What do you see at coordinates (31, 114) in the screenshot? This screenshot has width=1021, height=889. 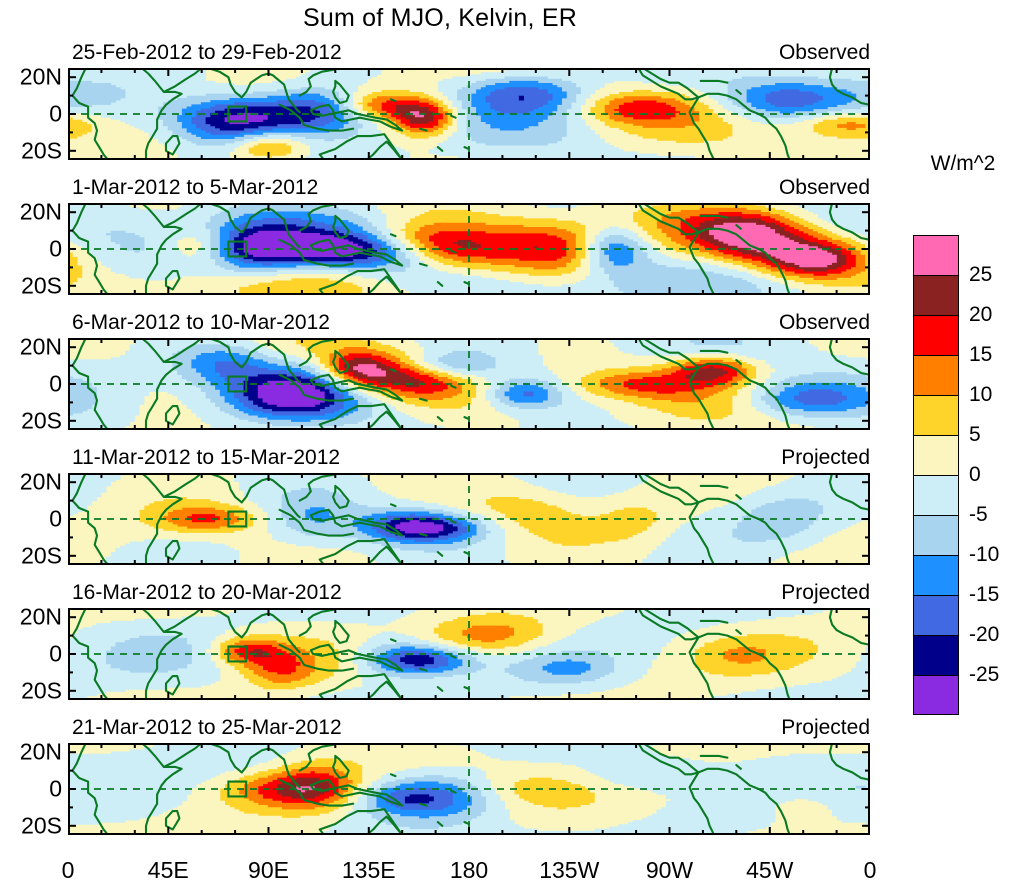 I see `y-axis-group-1: 20N 0 20S` at bounding box center [31, 114].